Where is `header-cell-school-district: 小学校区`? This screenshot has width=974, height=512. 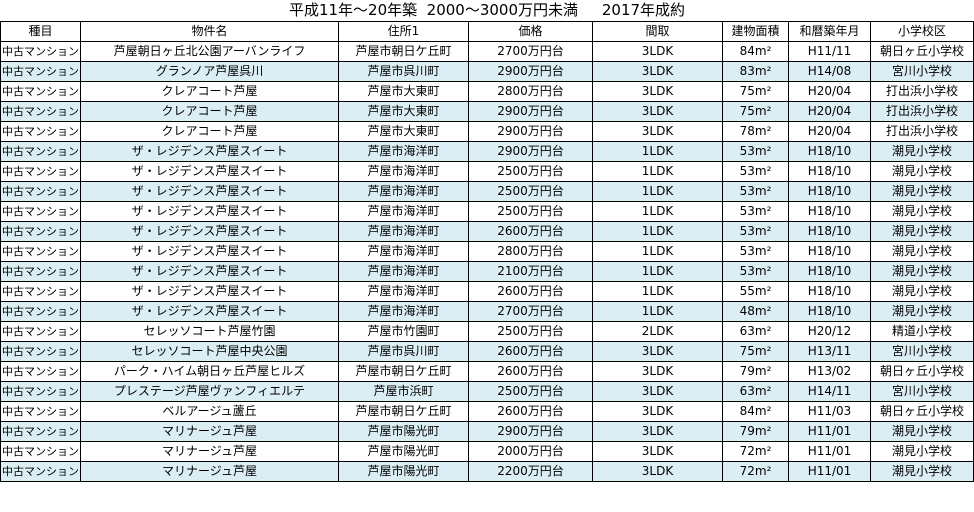 header-cell-school-district: 小学校区 is located at coordinates (922, 31).